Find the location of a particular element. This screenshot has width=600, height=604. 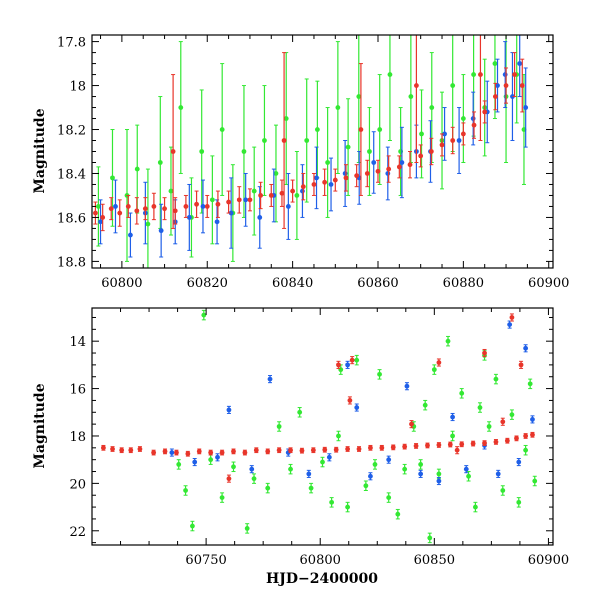

y-tick-label: 18.4 is located at coordinates (71, 174).